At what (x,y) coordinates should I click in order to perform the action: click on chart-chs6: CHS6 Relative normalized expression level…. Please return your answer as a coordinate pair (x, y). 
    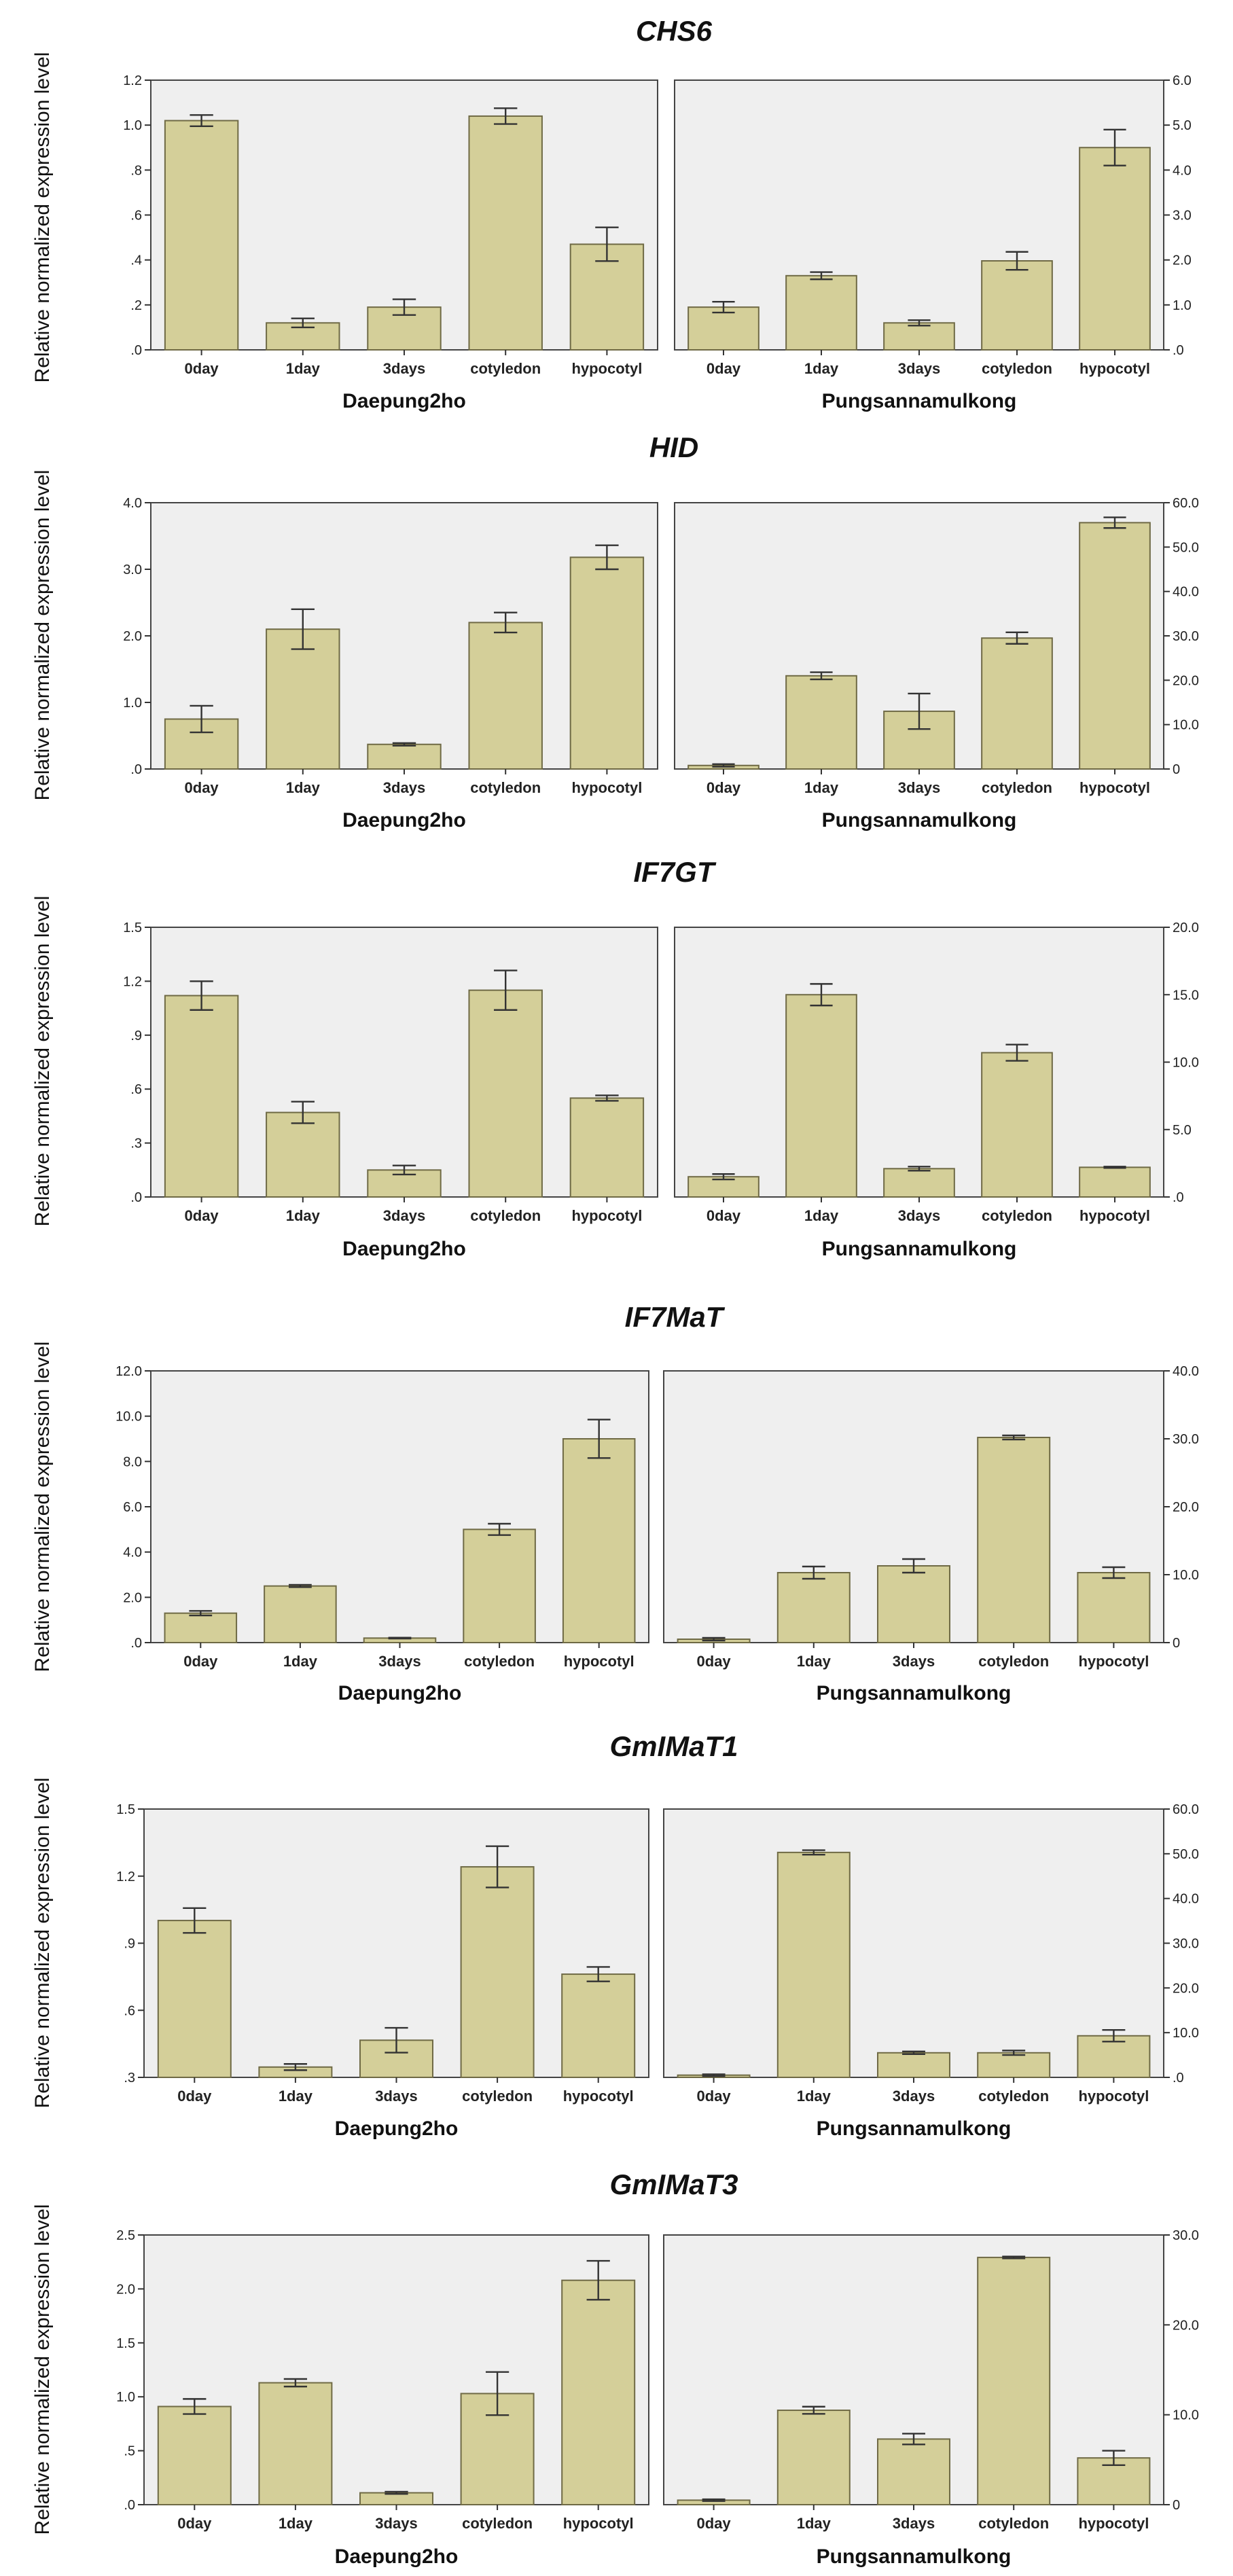
    Looking at the image, I should click on (611, 214).